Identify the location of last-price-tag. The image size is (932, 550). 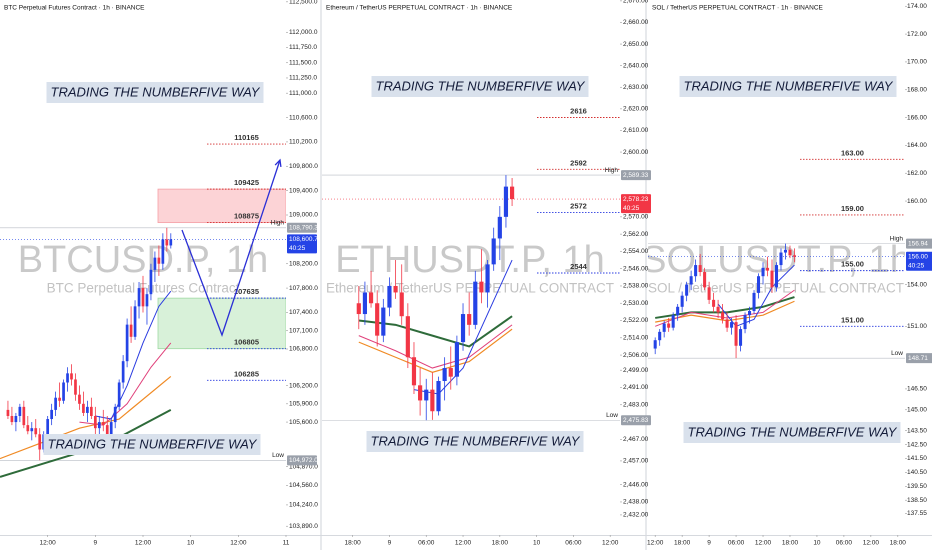
(919, 261).